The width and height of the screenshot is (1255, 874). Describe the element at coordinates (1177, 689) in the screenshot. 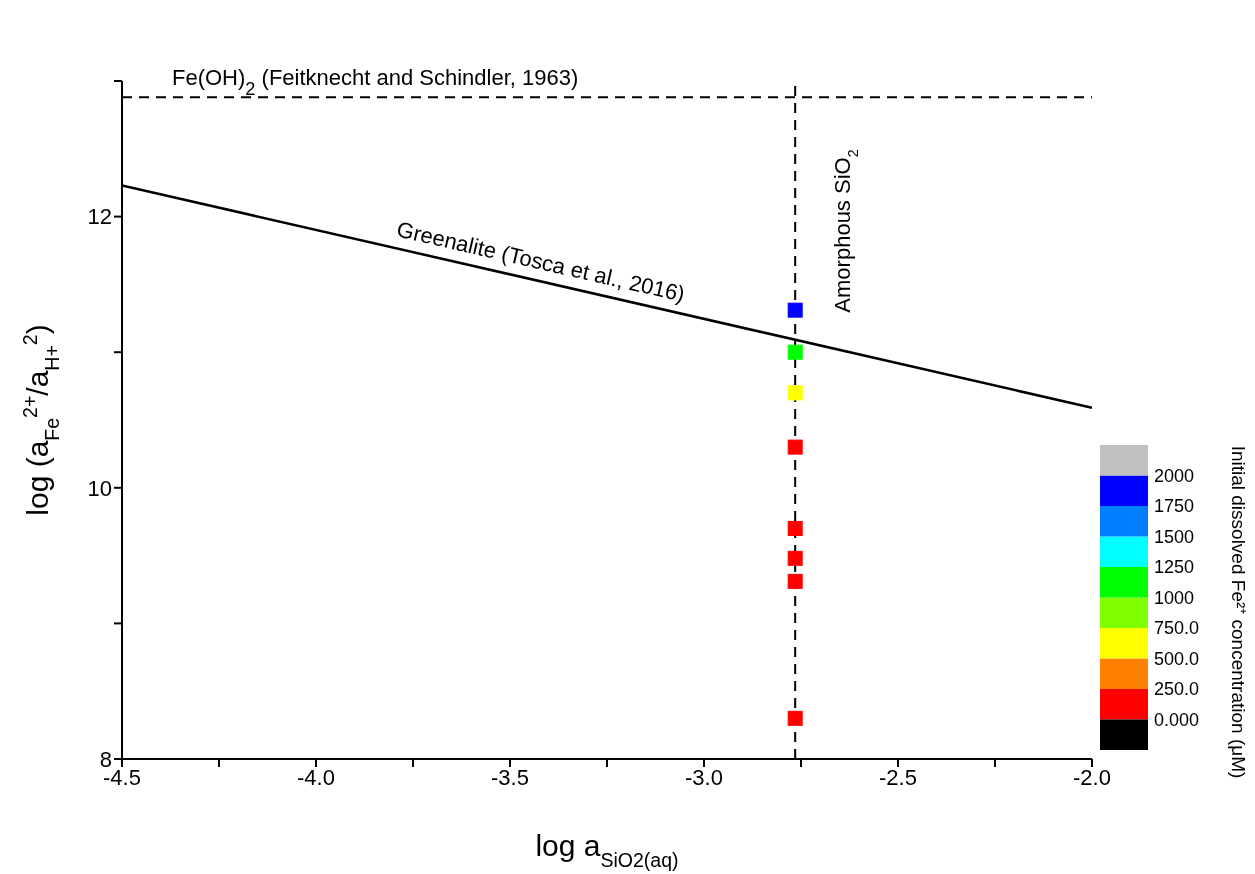

I see `color-bar-label: 250.0` at that location.